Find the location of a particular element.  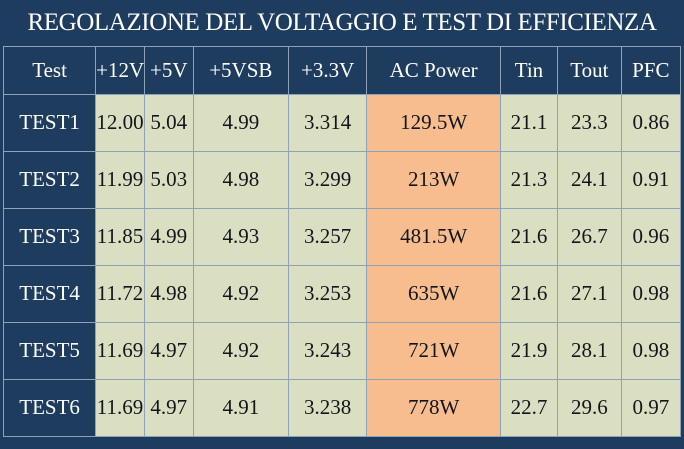

column-header-5vsb: +5VSB is located at coordinates (240, 70).